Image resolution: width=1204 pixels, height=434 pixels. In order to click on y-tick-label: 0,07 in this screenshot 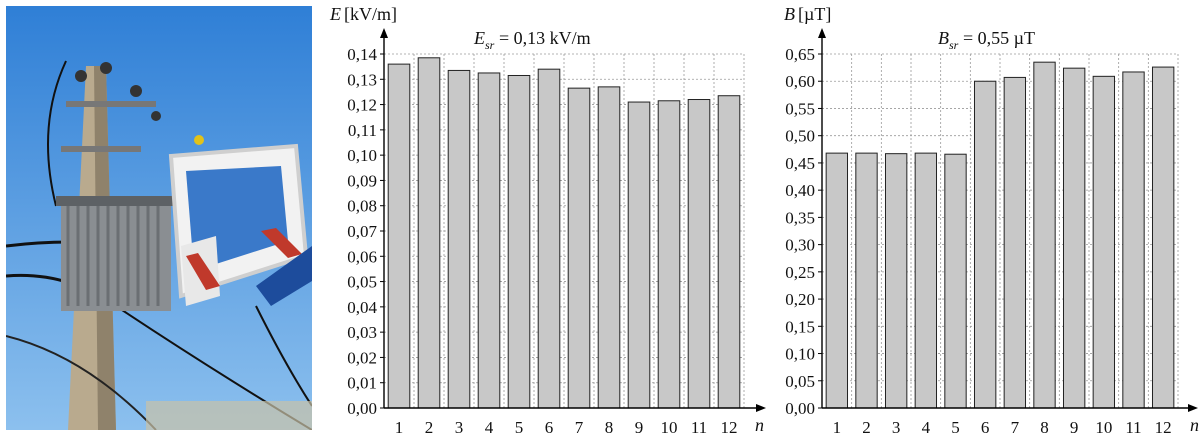, I will do `click(362, 231)`.